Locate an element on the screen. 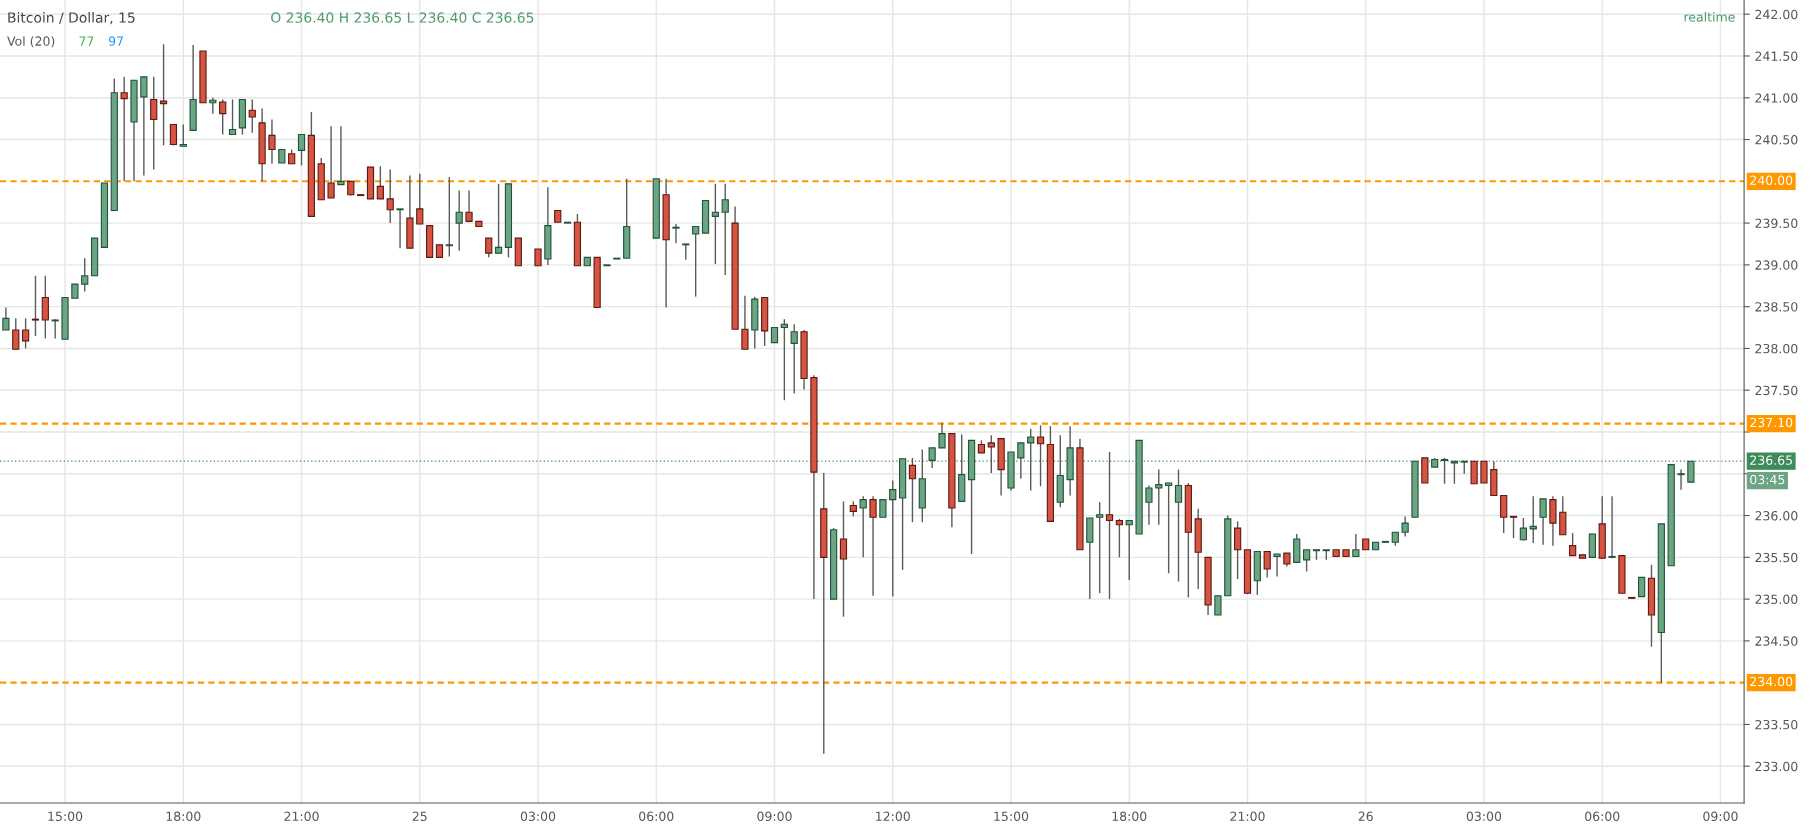 The width and height of the screenshot is (1813, 824). x-tick-label: 25 is located at coordinates (419, 816).